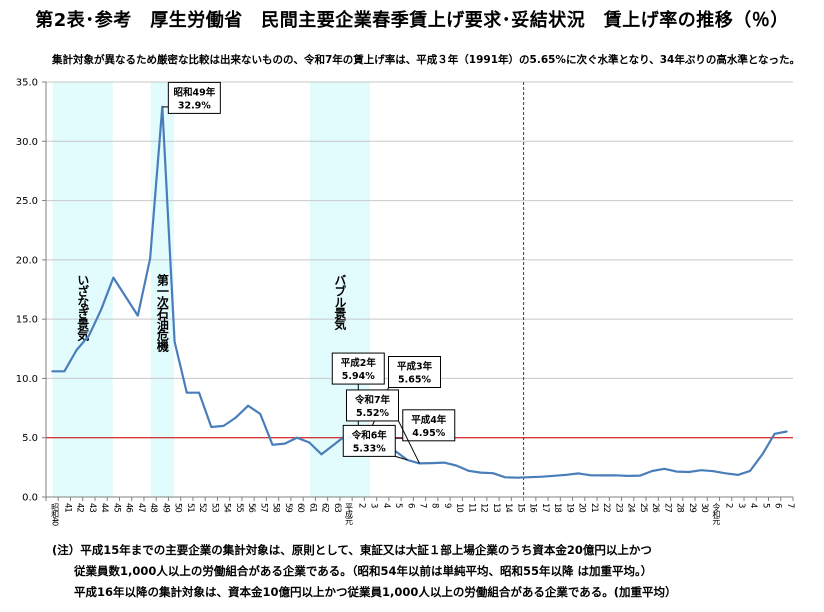 The image size is (824, 612). Describe the element at coordinates (667, 507) in the screenshot. I see `x-tick-label: 27` at that location.